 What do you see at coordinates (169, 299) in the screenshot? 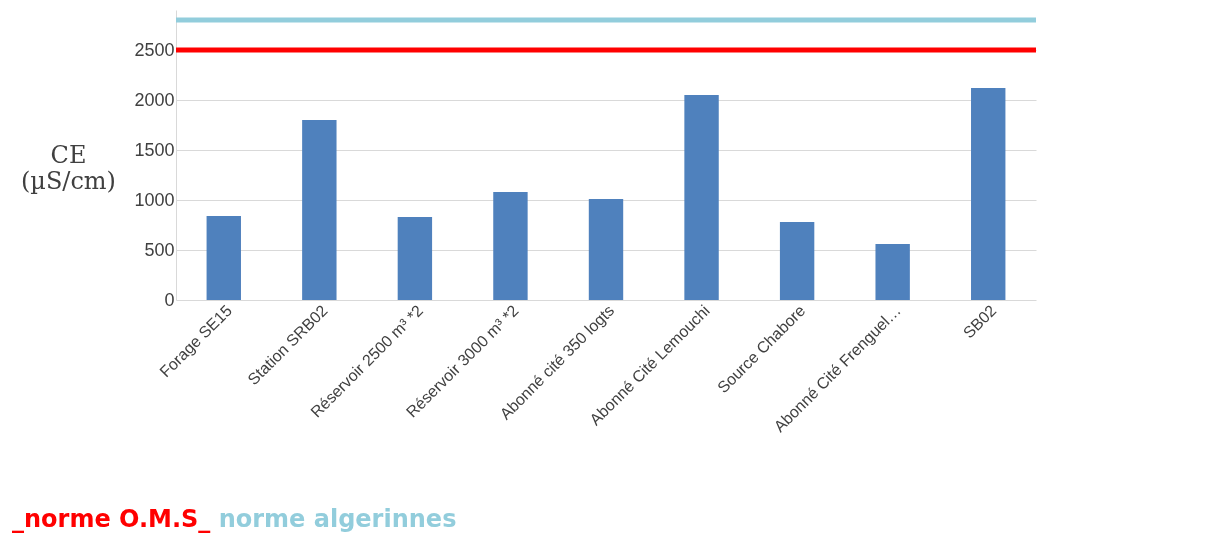
I see `y-tick-label: 0` at bounding box center [169, 299].